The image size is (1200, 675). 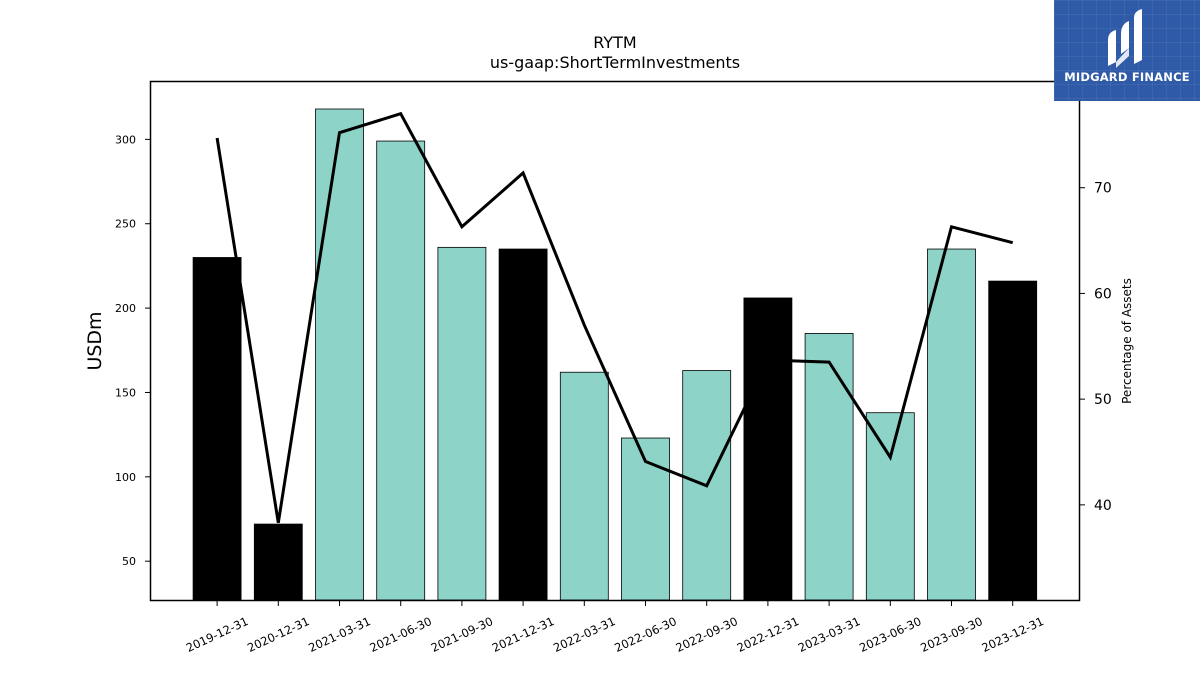 What do you see at coordinates (1127, 341) in the screenshot?
I see `y2-axis-label: Percentage of Assets` at bounding box center [1127, 341].